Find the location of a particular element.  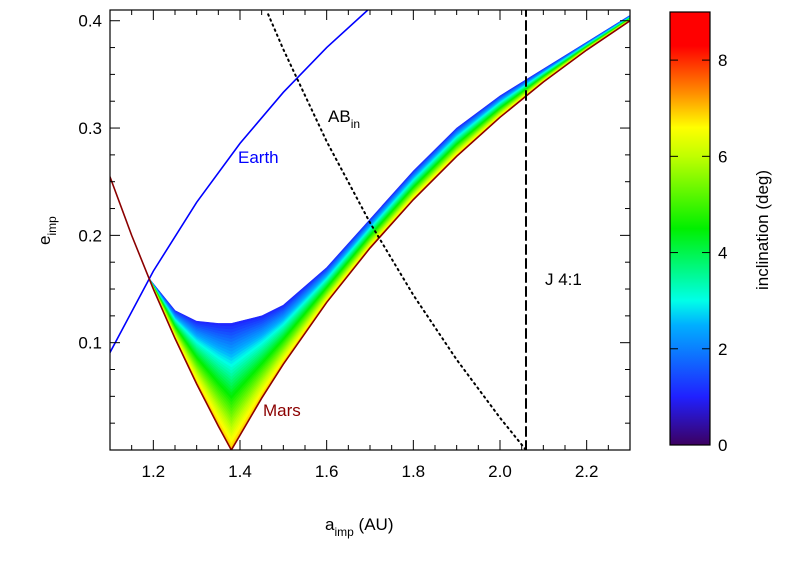

x-label-unit: (AU) is located at coordinates (374, 524).